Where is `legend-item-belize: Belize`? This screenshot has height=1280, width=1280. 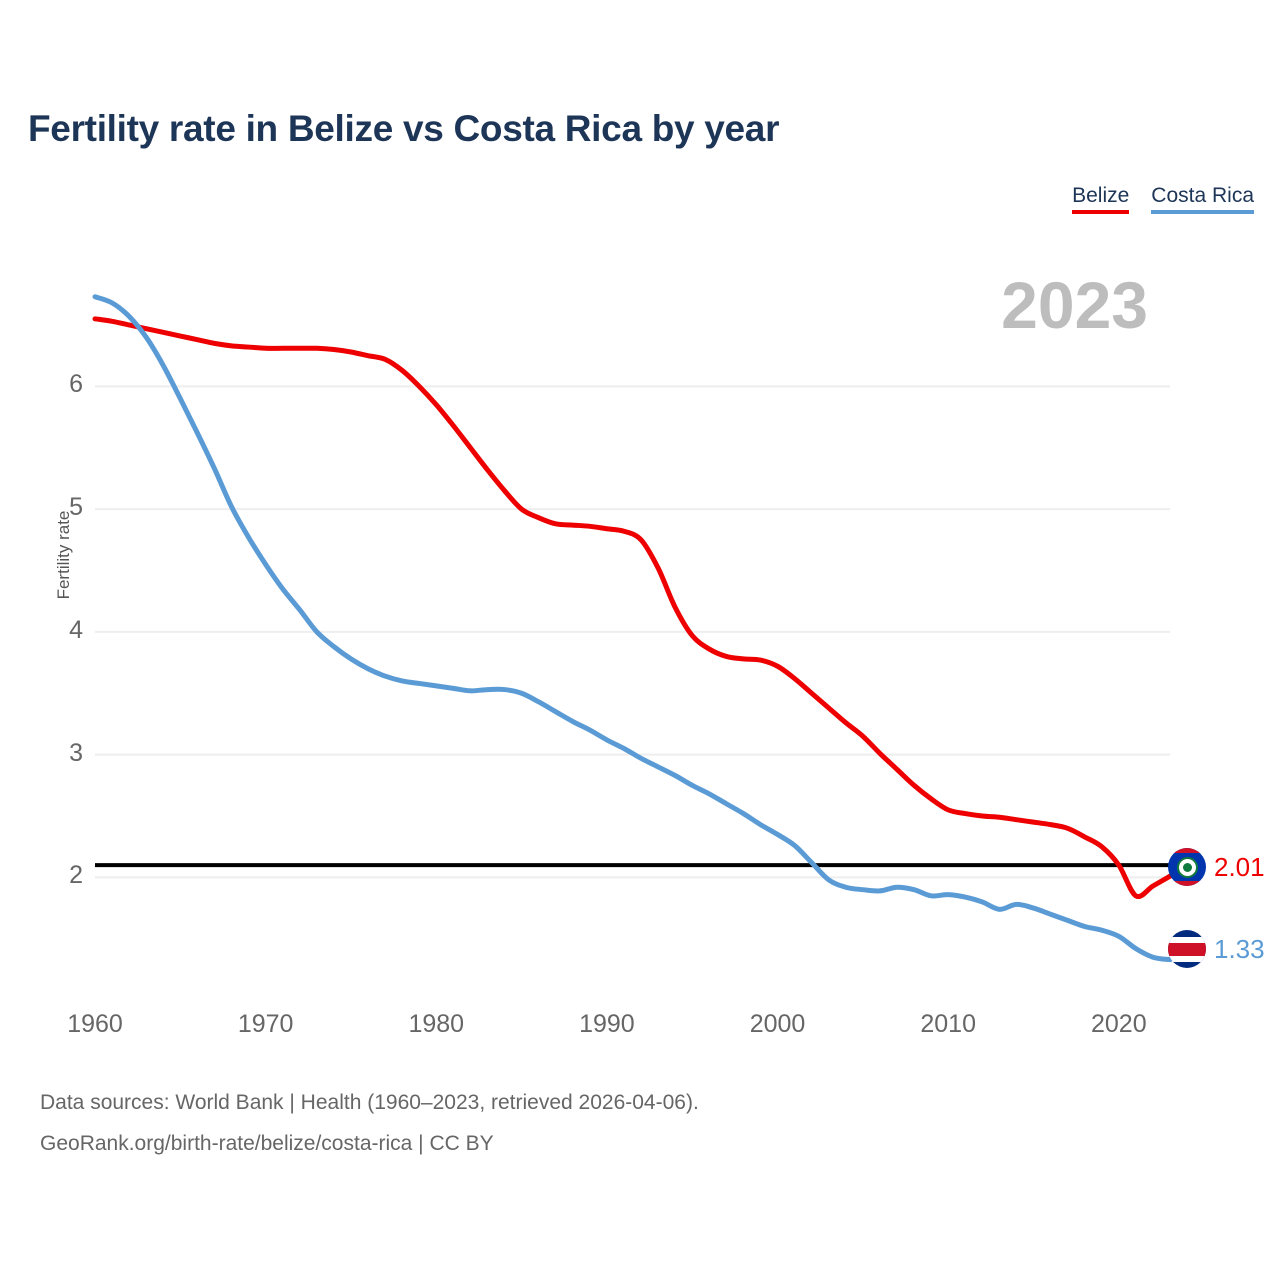
legend-item-belize: Belize is located at coordinates (1101, 198).